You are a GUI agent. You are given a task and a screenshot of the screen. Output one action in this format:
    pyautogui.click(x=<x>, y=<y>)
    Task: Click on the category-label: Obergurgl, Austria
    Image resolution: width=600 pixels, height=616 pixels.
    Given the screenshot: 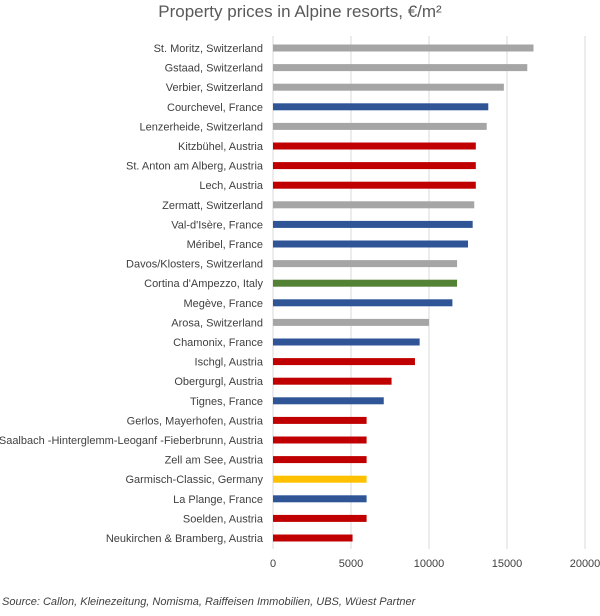 What is the action you would take?
    pyautogui.click(x=219, y=382)
    